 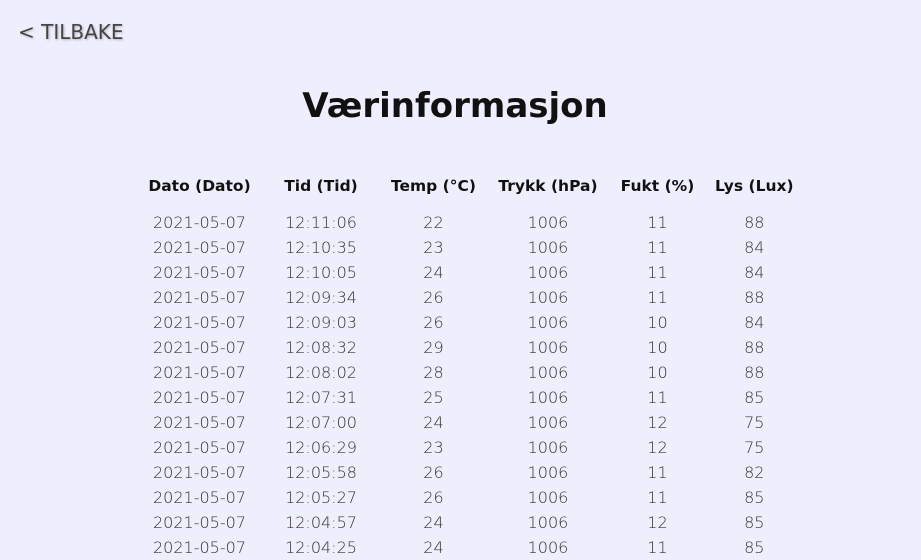 What do you see at coordinates (321, 447) in the screenshot?
I see `cell-time: 12:06:29` at bounding box center [321, 447].